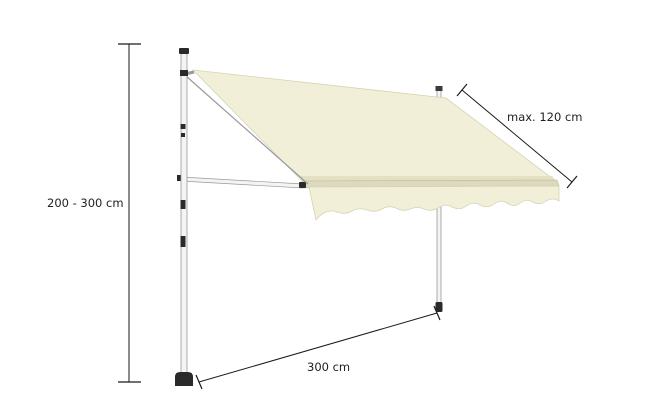  Describe the element at coordinates (434, 203) in the screenshot. I see `canopy-valance` at that location.